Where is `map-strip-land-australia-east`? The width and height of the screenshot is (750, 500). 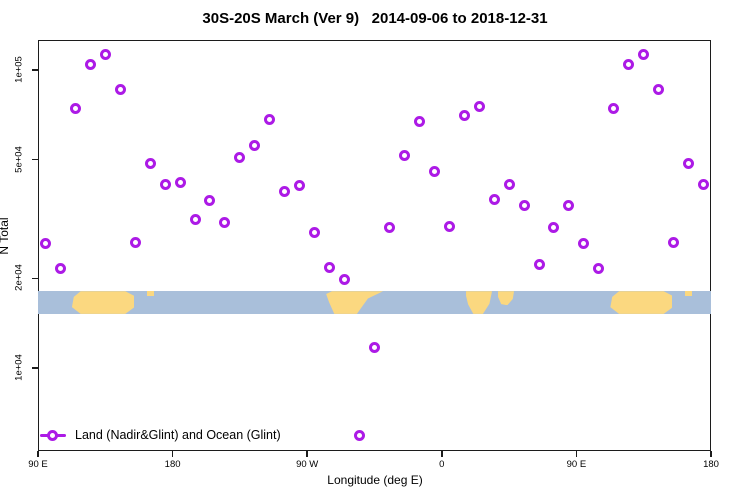
map-strip-land-australia-east is located at coordinates (641, 302).